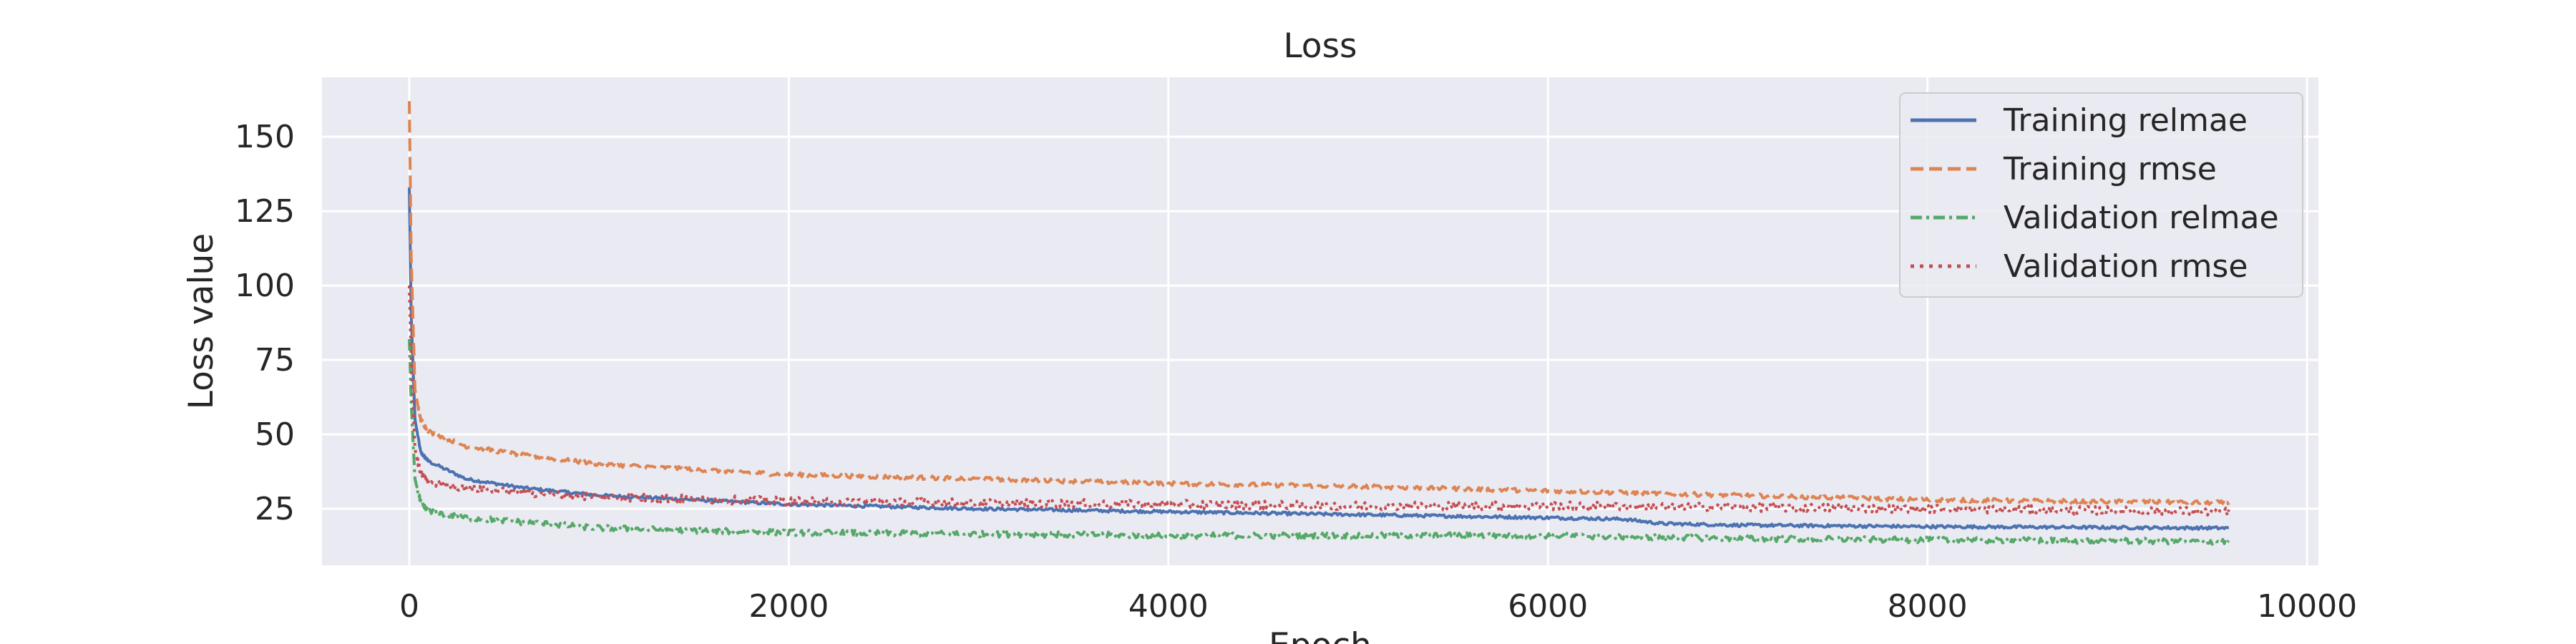 The height and width of the screenshot is (644, 2576). I want to click on y-axis-label: Loss value, so click(201, 321).